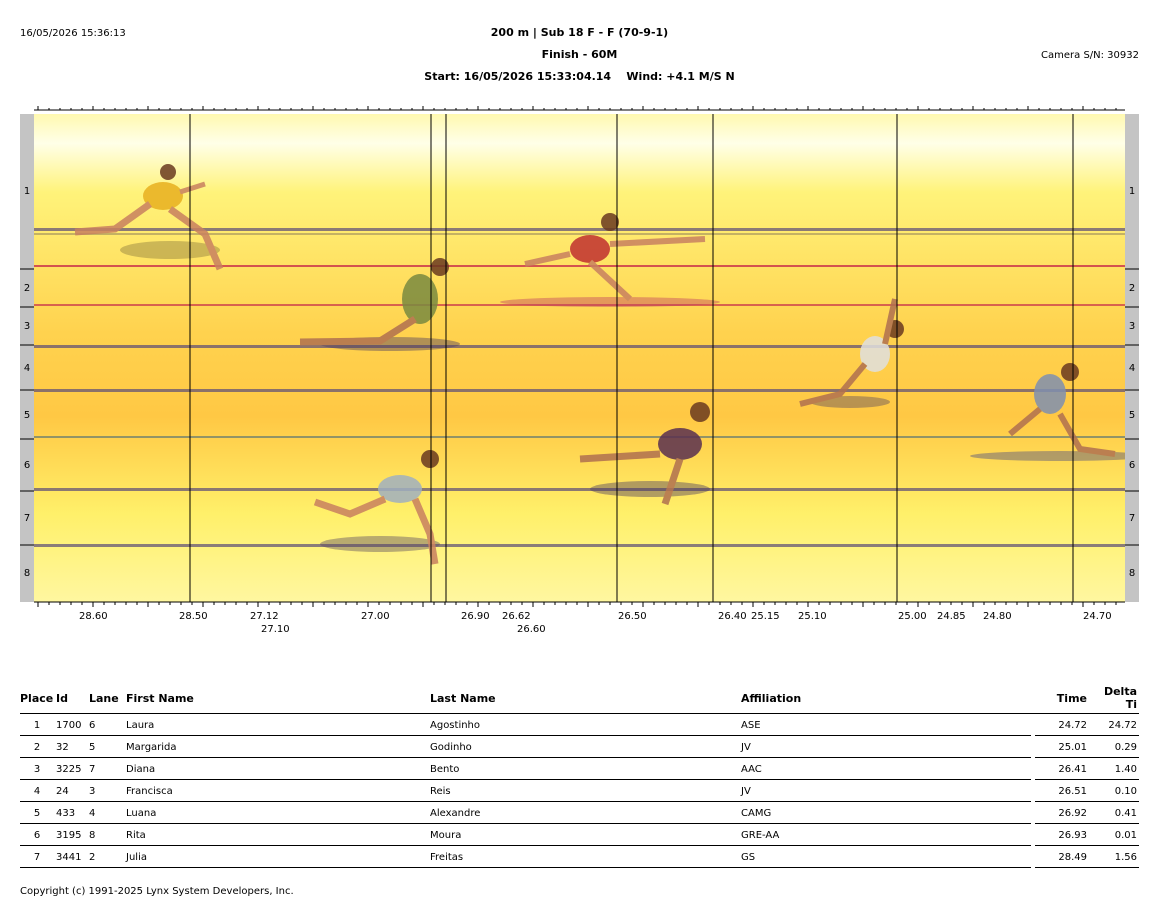 This screenshot has width=1159, height=920. Describe the element at coordinates (1114, 835) in the screenshot. I see `delta-cell: 0.01` at that location.